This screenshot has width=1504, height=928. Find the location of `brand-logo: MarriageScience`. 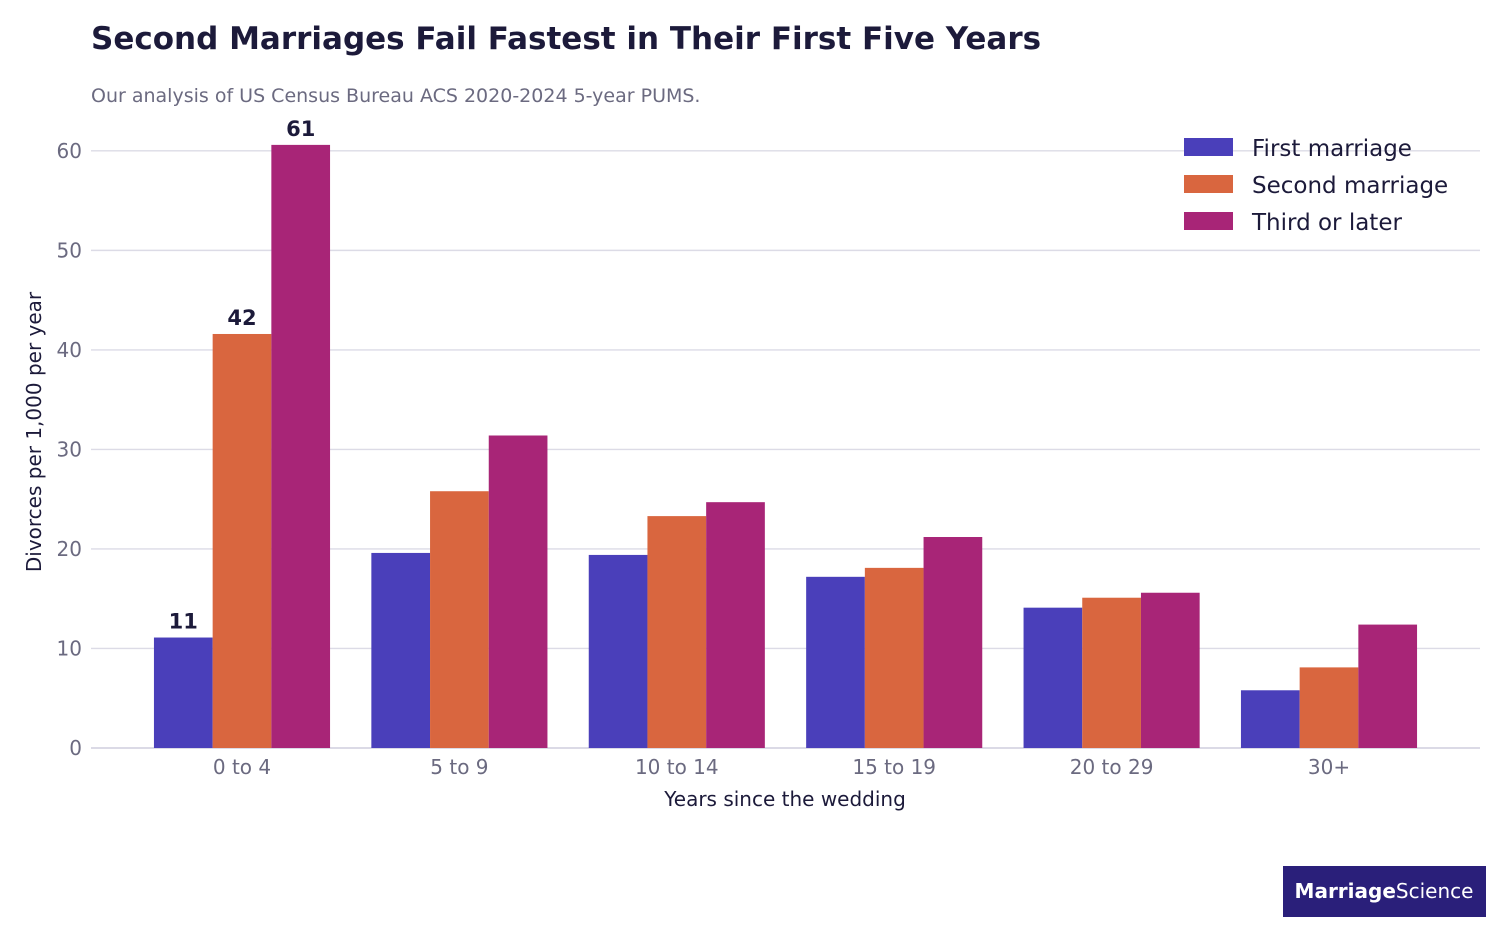

brand-logo: MarriageScience is located at coordinates (1384, 891).